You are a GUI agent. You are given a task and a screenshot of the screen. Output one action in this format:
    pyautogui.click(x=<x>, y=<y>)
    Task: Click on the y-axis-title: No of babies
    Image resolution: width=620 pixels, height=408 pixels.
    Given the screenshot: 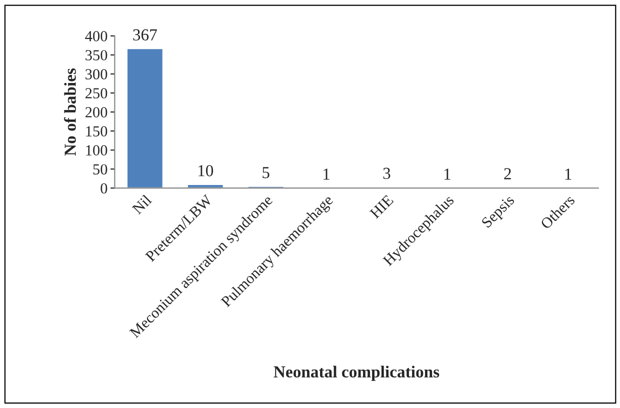 What is the action you would take?
    pyautogui.click(x=70, y=112)
    